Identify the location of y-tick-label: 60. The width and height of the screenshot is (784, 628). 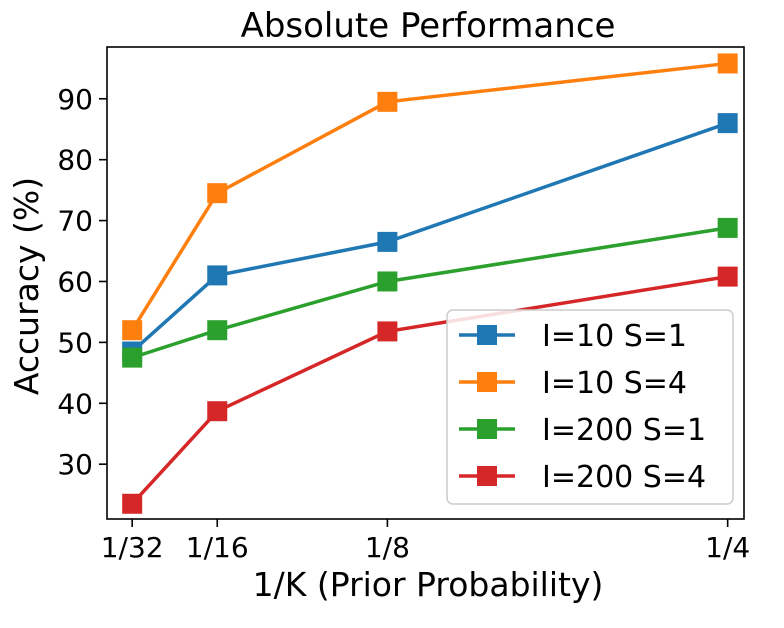
(75, 281).